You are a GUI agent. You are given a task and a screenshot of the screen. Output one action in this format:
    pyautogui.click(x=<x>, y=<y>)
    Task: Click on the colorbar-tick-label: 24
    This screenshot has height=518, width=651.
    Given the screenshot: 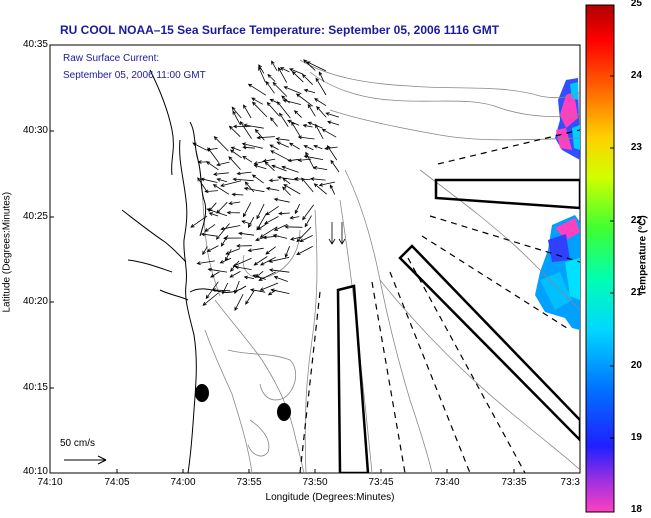 What is the action you would take?
    pyautogui.click(x=636, y=75)
    